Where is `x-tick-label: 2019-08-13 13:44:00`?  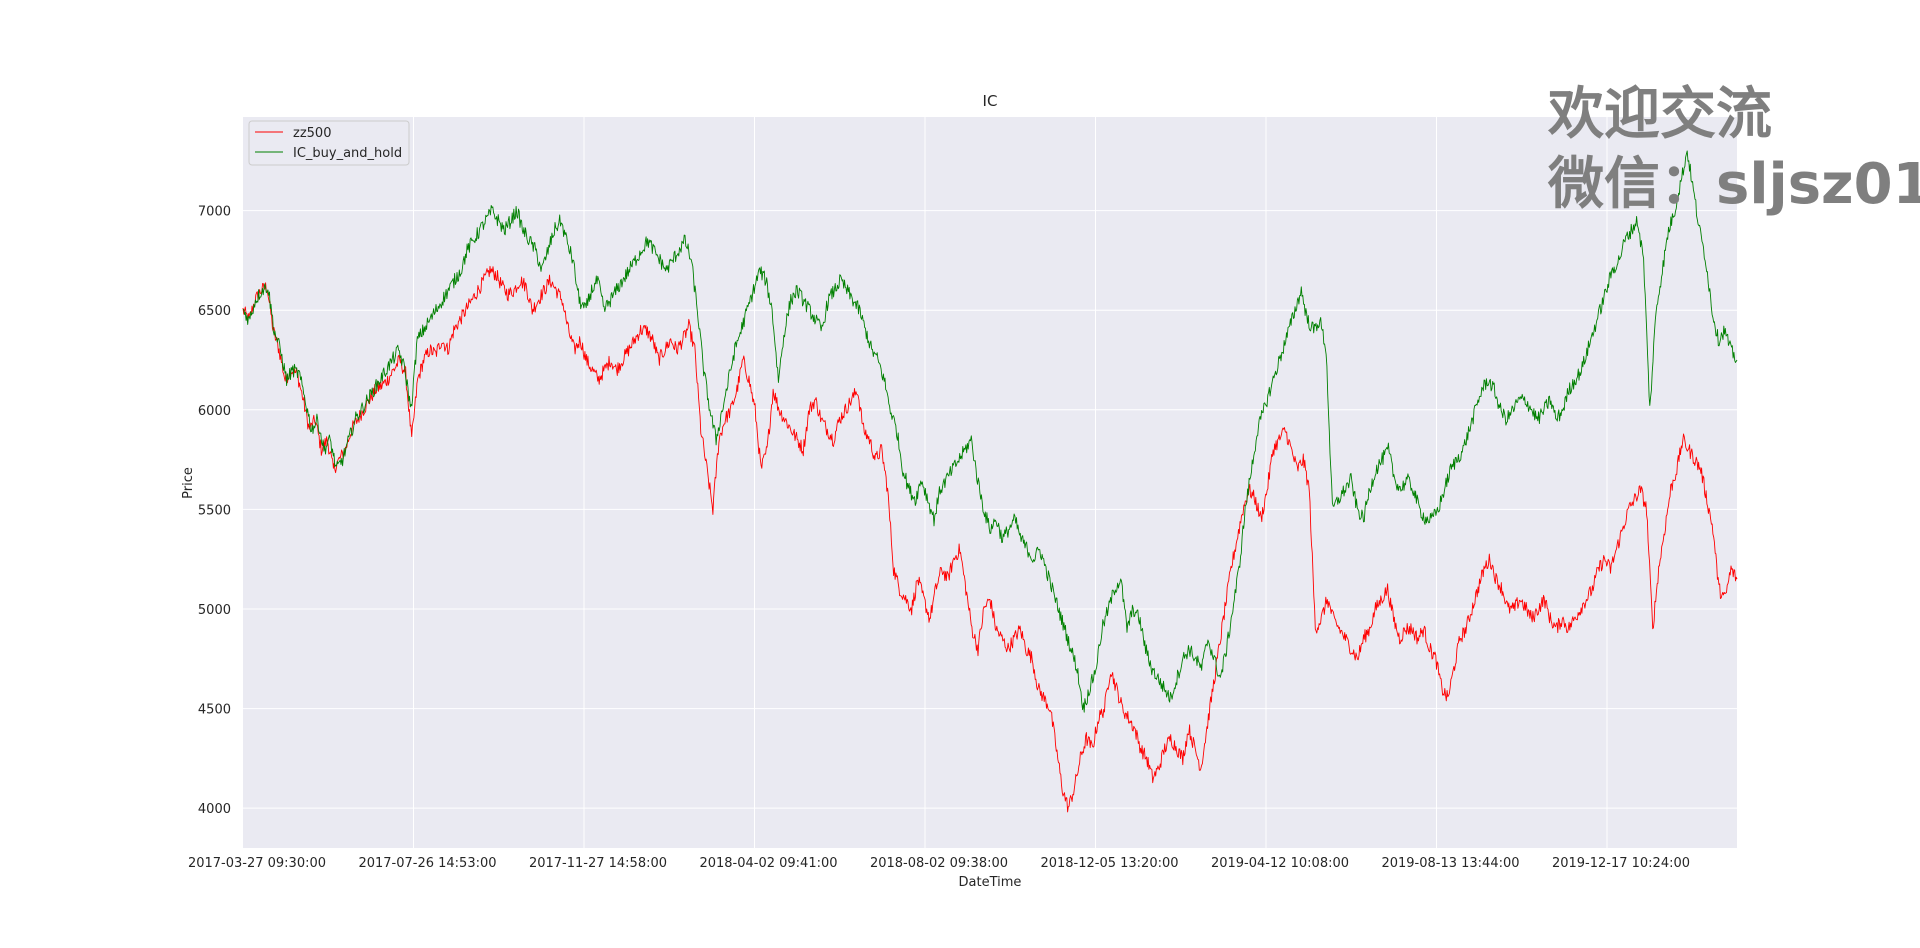
x-tick-label: 2019-08-13 13:44:00 is located at coordinates (1450, 863).